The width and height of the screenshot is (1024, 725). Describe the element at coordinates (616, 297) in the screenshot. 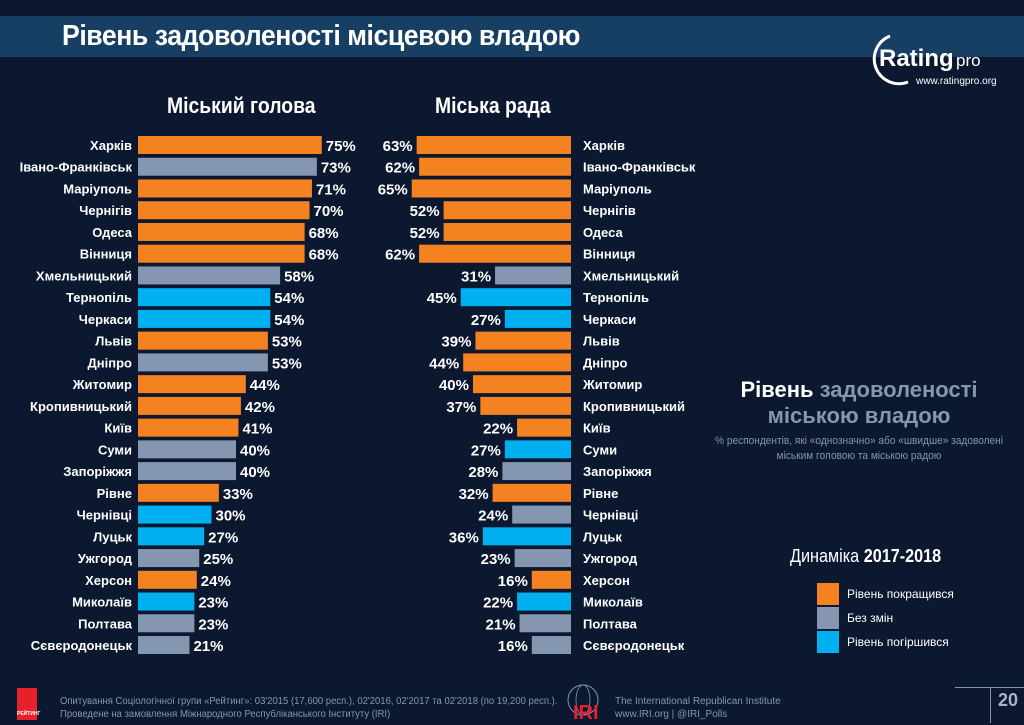

I see `council-category-label: Тернопіль` at that location.